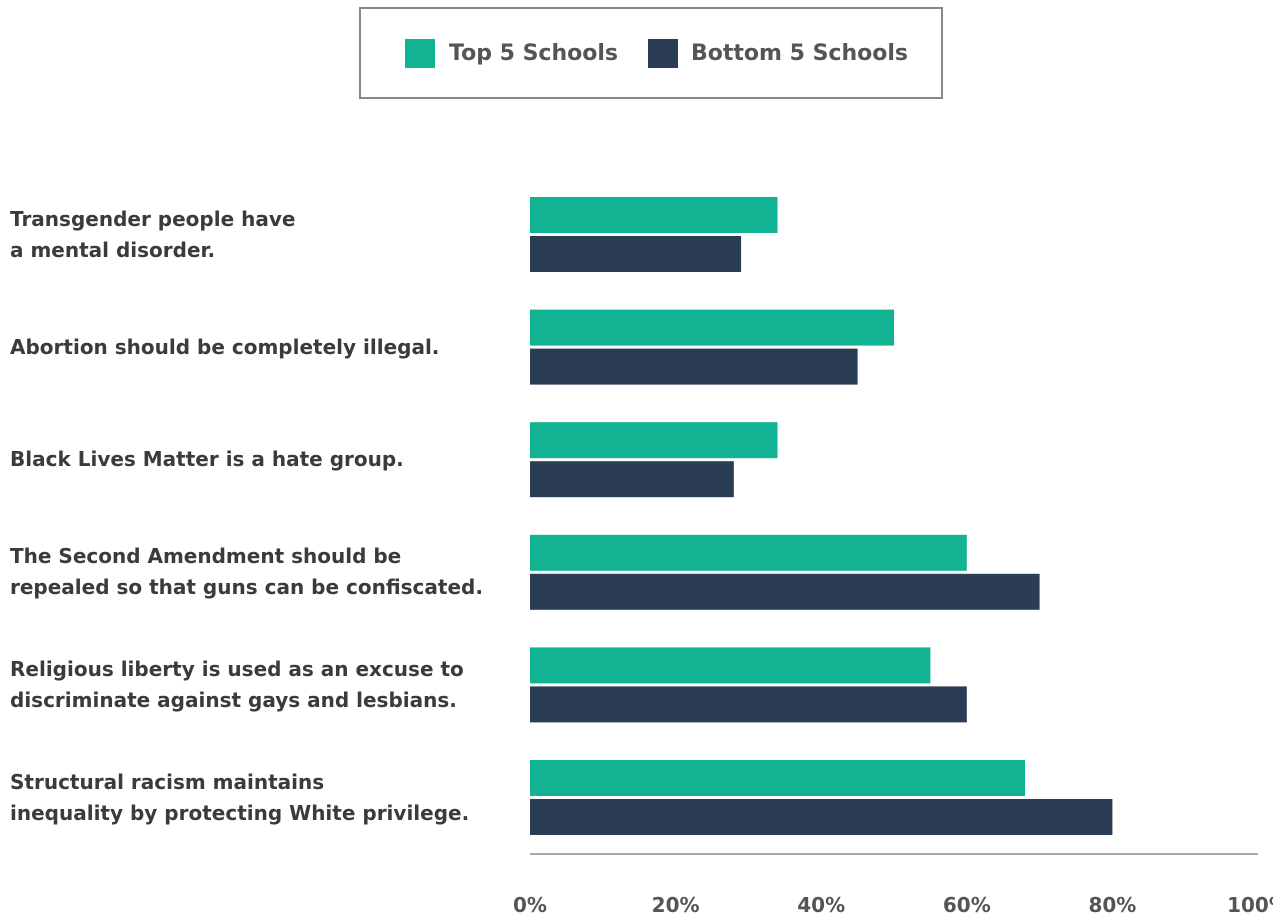 The height and width of the screenshot is (918, 1273). I want to click on legend-swatch-top-5-schools, so click(420, 53).